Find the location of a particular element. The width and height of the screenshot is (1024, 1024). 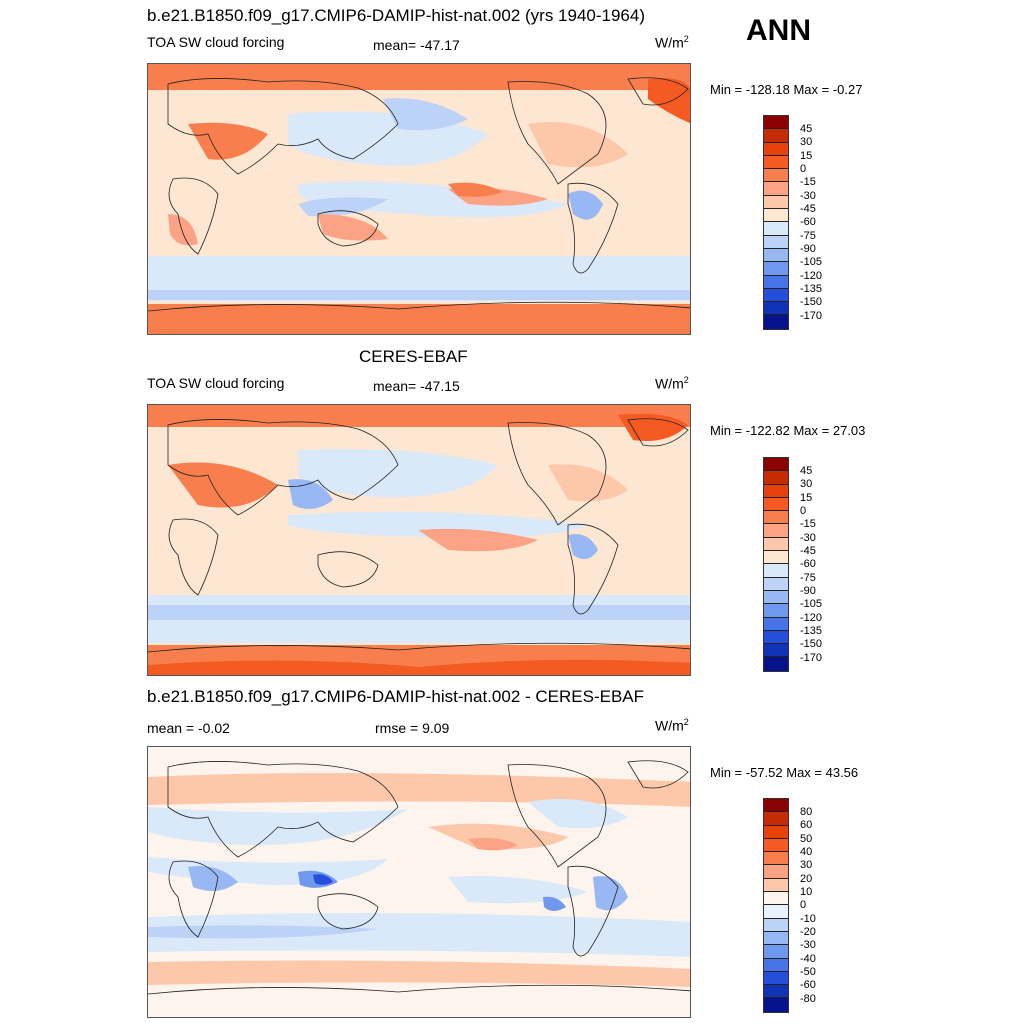

panel3-rmse-label: rmse = 9.09 is located at coordinates (412, 728).